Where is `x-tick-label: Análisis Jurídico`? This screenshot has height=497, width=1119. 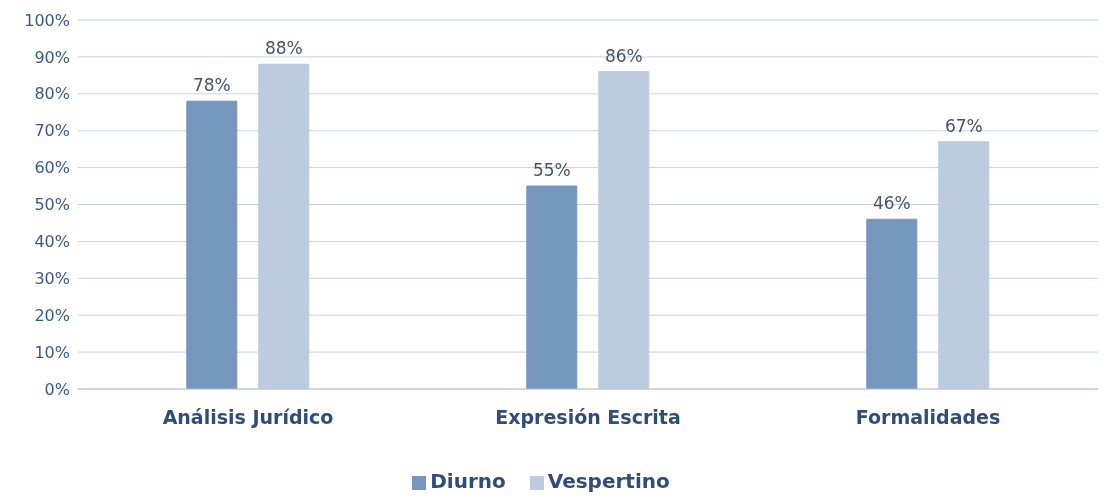 x-tick-label: Análisis Jurídico is located at coordinates (248, 417).